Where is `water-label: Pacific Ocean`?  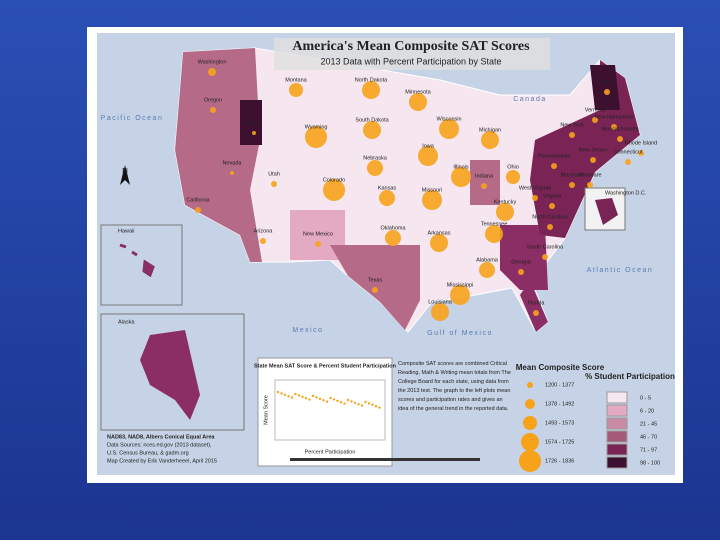 water-label: Pacific Ocean is located at coordinates (132, 118).